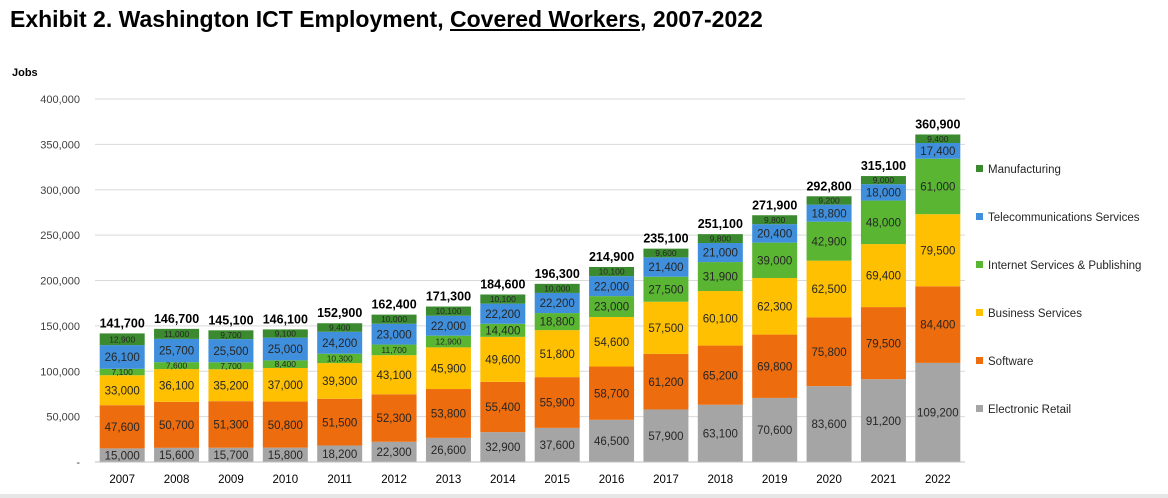  I want to click on data-label: 53,800, so click(448, 415).